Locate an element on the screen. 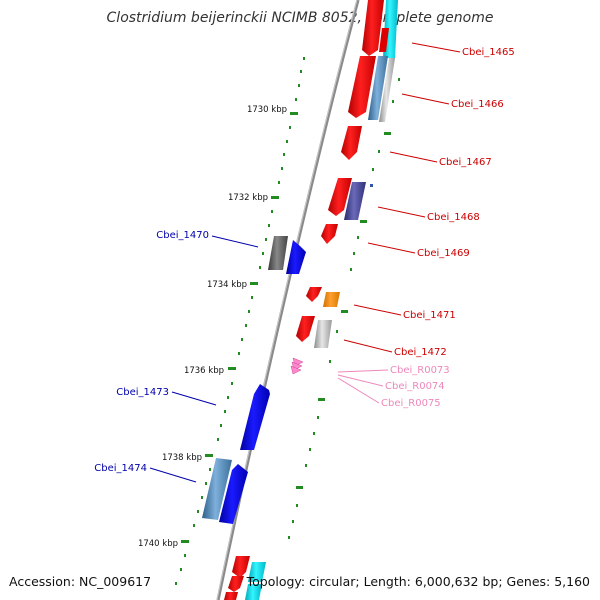 This screenshot has width=600, height=600. gene-label-cbei-1466: Cbei_1466 is located at coordinates (477, 104).